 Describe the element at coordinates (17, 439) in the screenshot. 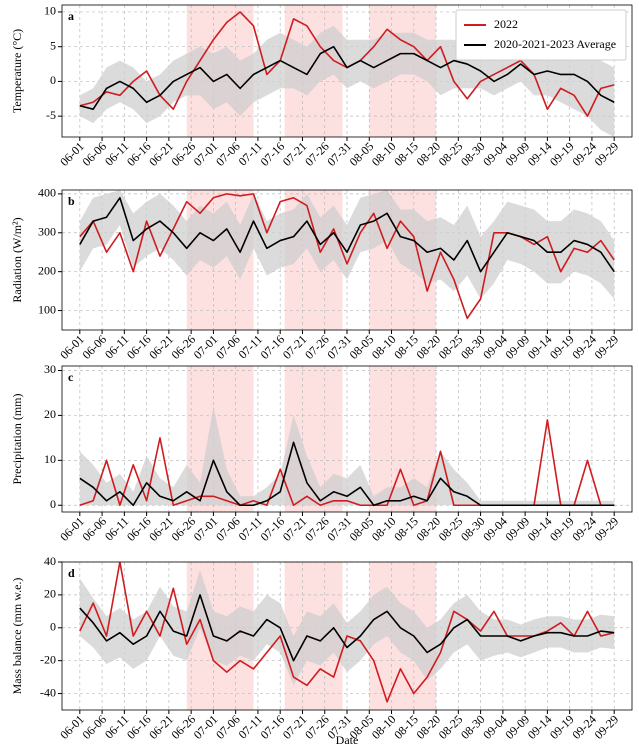

I see `y-axis-label: Precipitation (mm)` at that location.